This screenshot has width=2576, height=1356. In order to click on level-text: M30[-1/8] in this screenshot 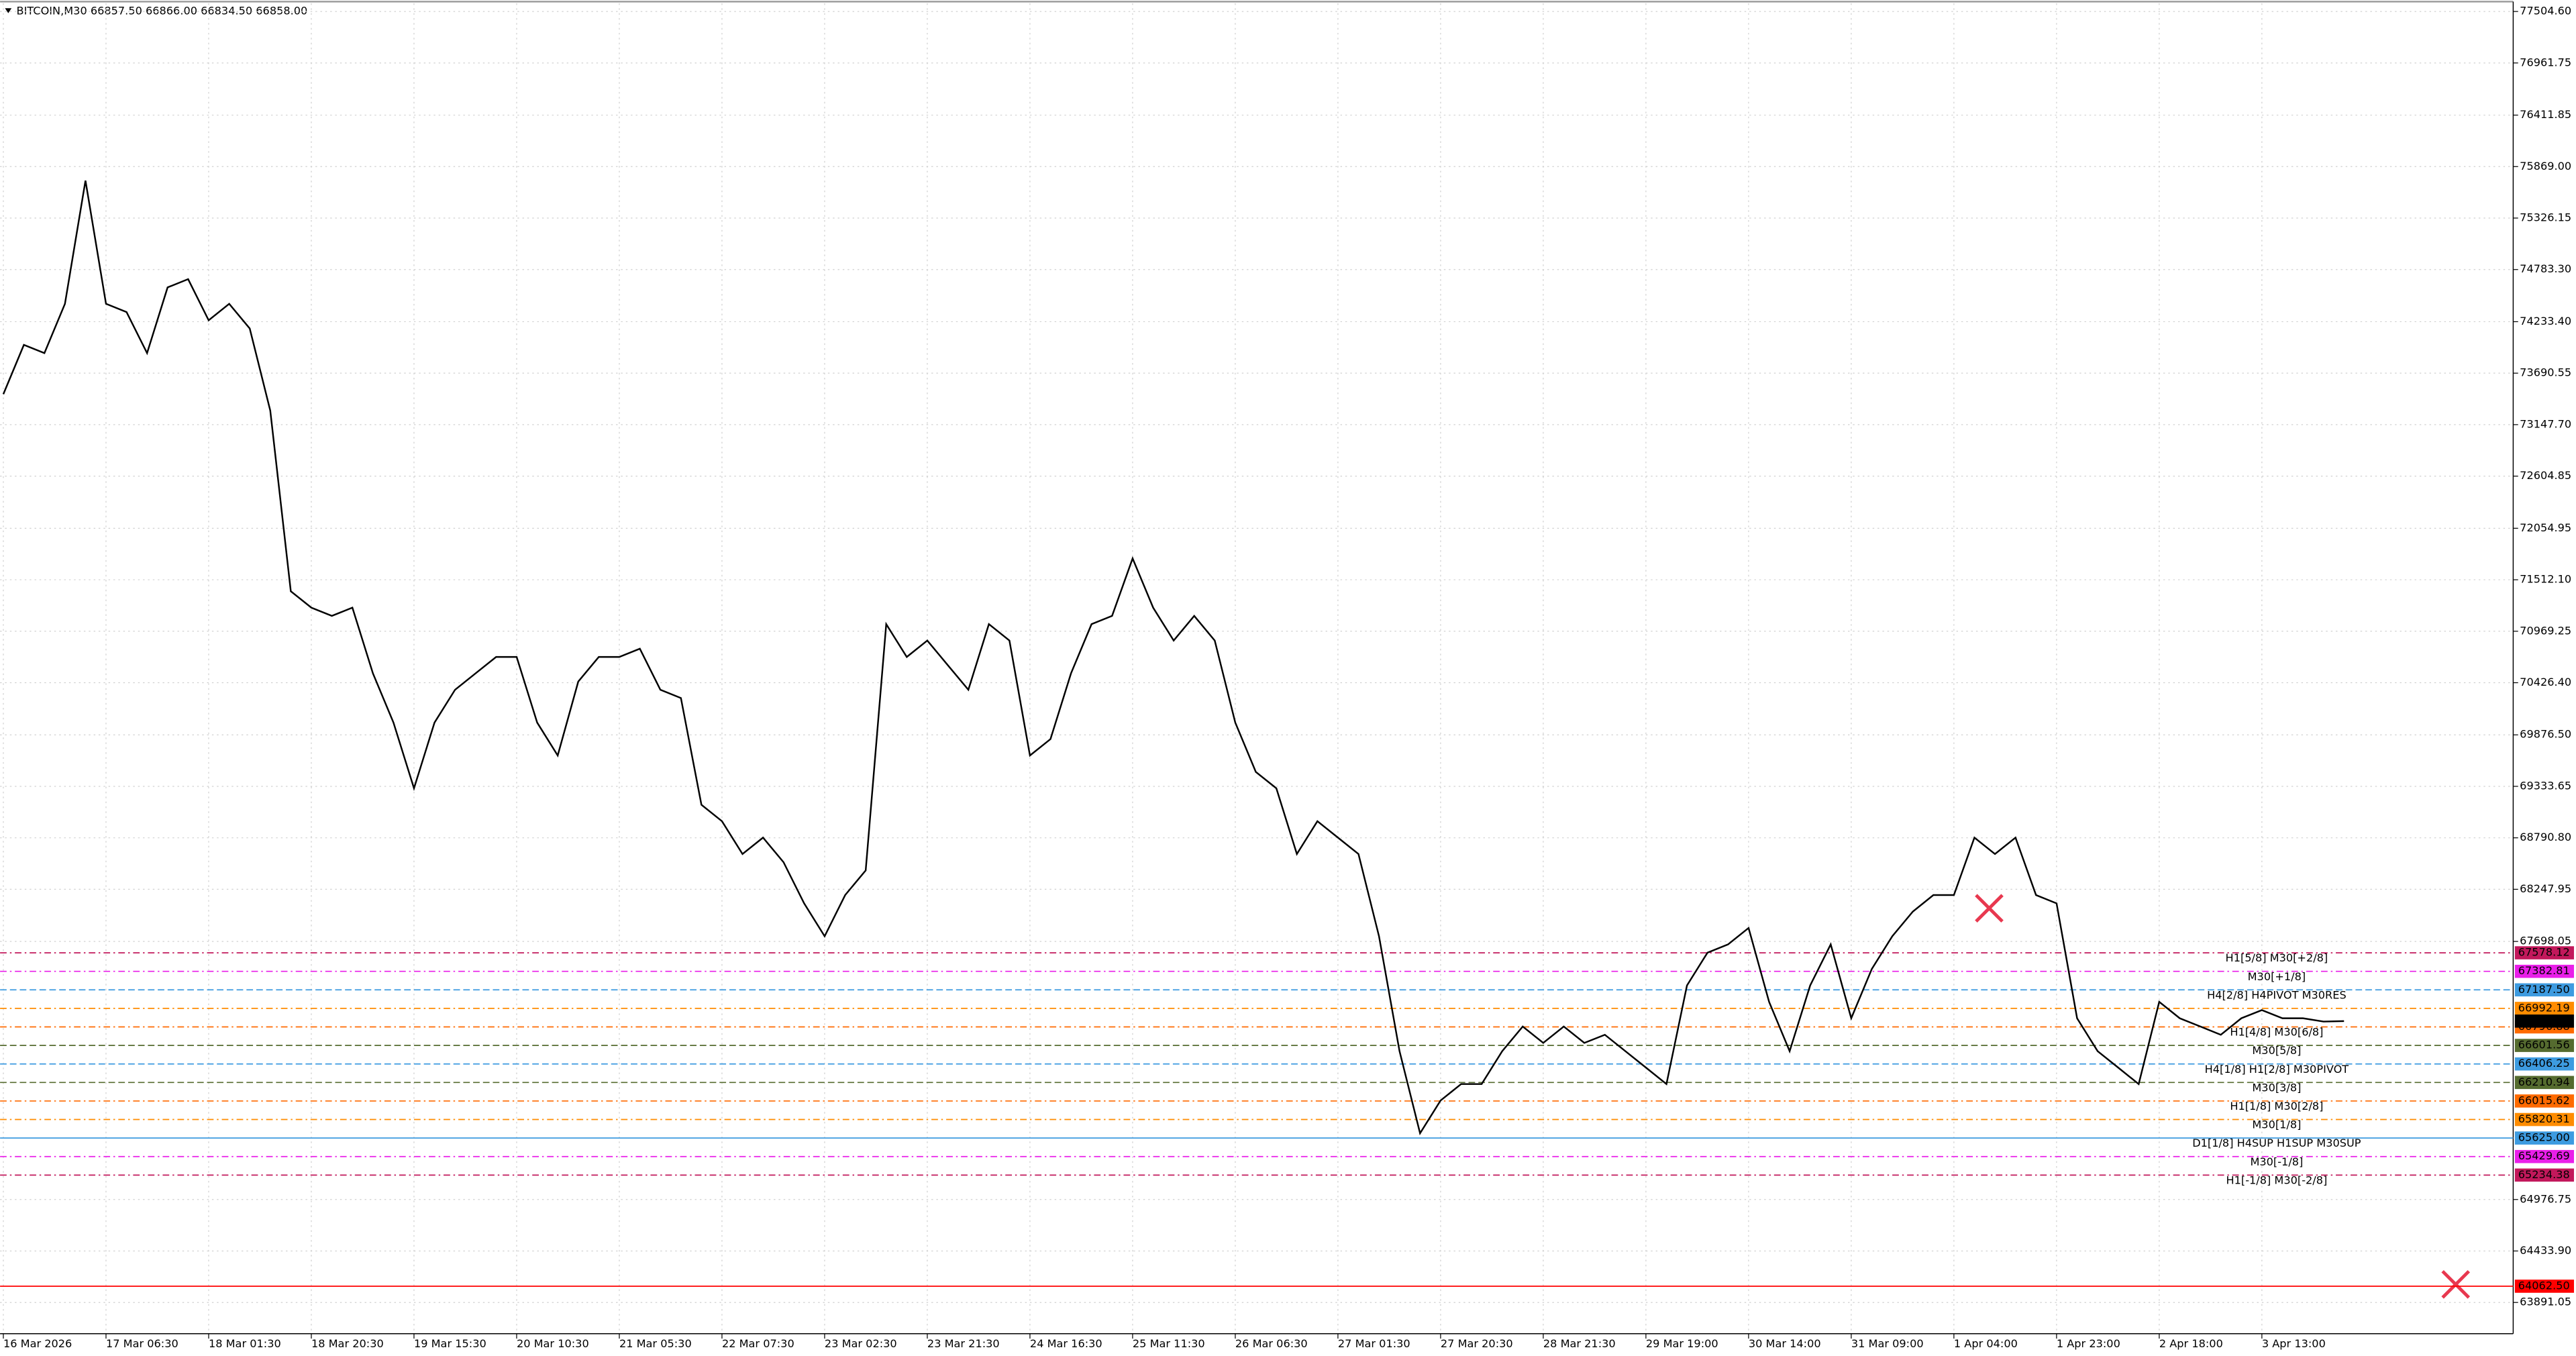, I will do `click(2276, 1161)`.